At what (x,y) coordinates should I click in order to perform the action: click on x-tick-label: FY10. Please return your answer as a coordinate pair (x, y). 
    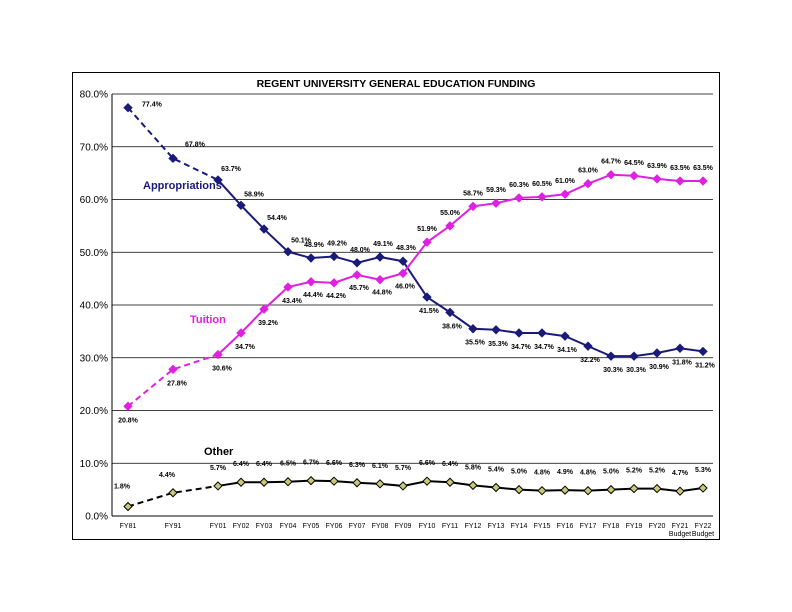
    Looking at the image, I should click on (427, 526).